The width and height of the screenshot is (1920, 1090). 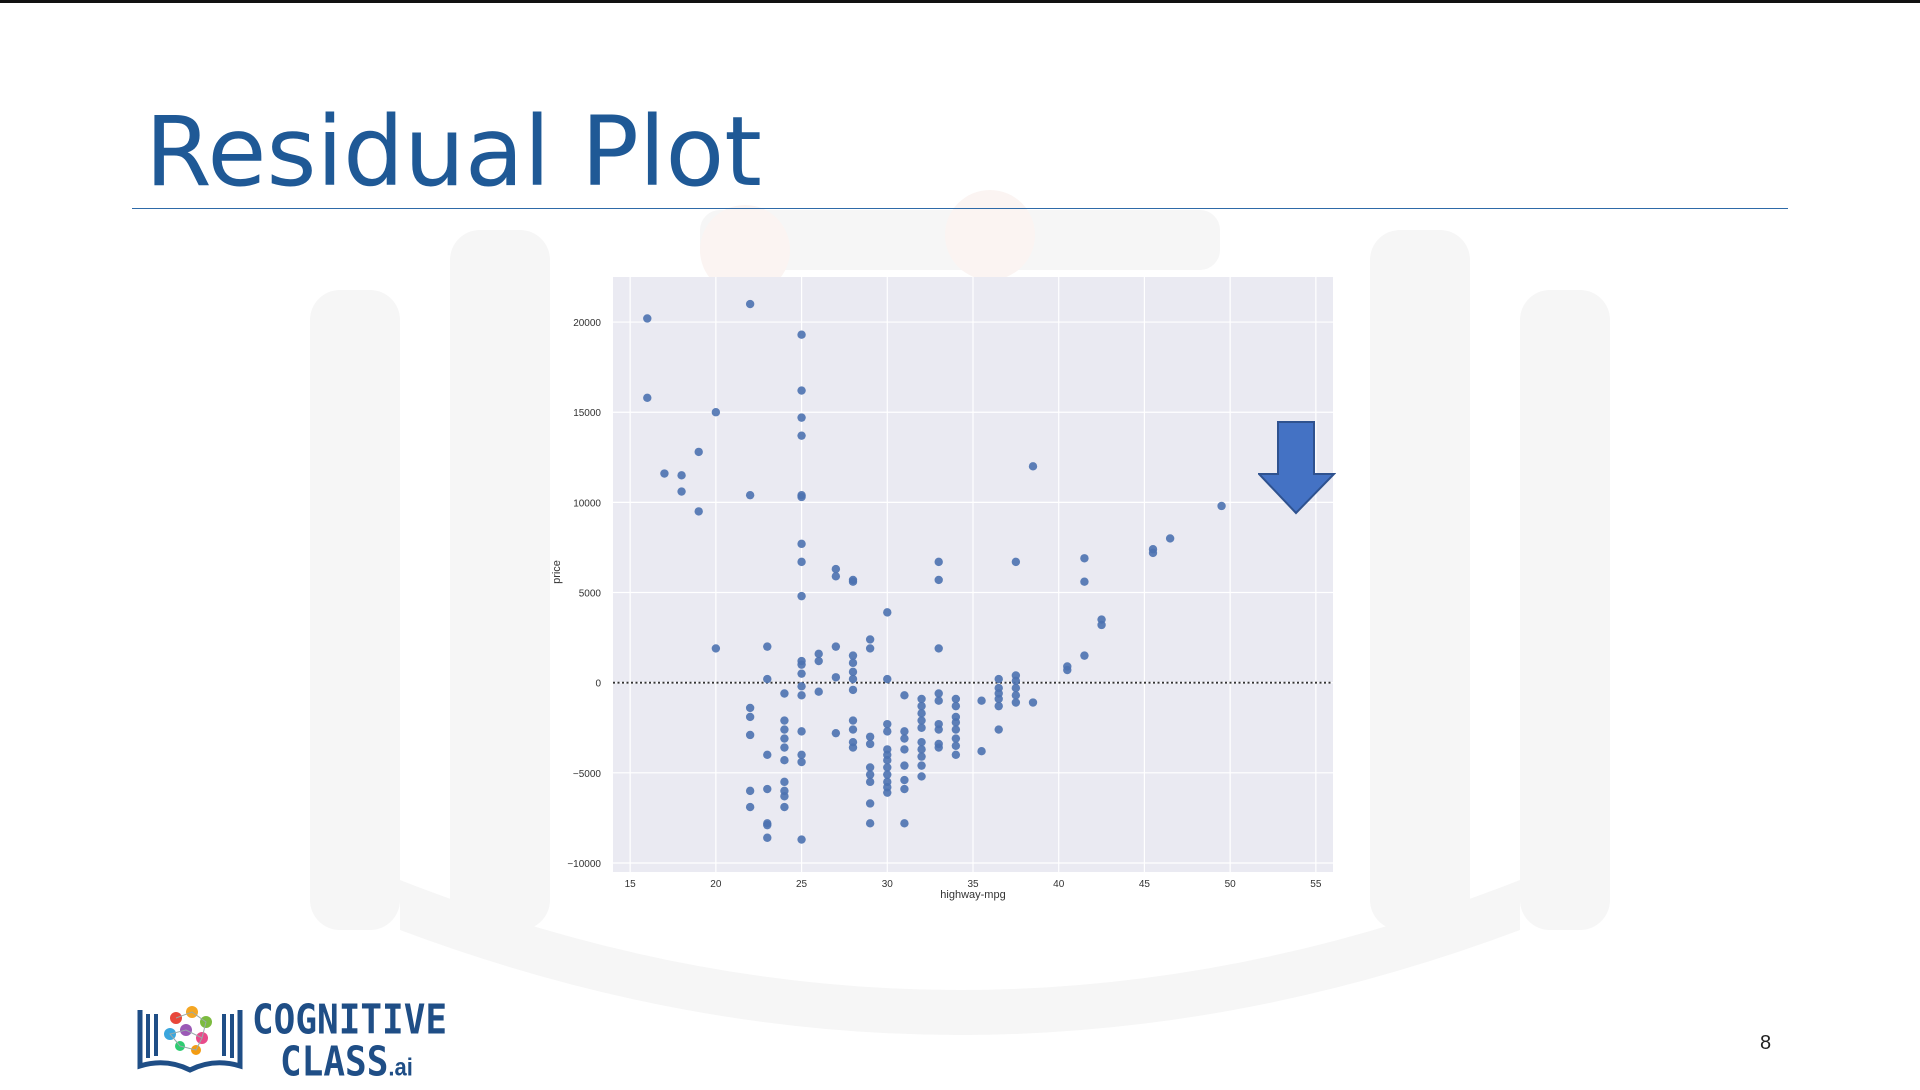 I want to click on y-tick-label: −5000, so click(x=587, y=774).